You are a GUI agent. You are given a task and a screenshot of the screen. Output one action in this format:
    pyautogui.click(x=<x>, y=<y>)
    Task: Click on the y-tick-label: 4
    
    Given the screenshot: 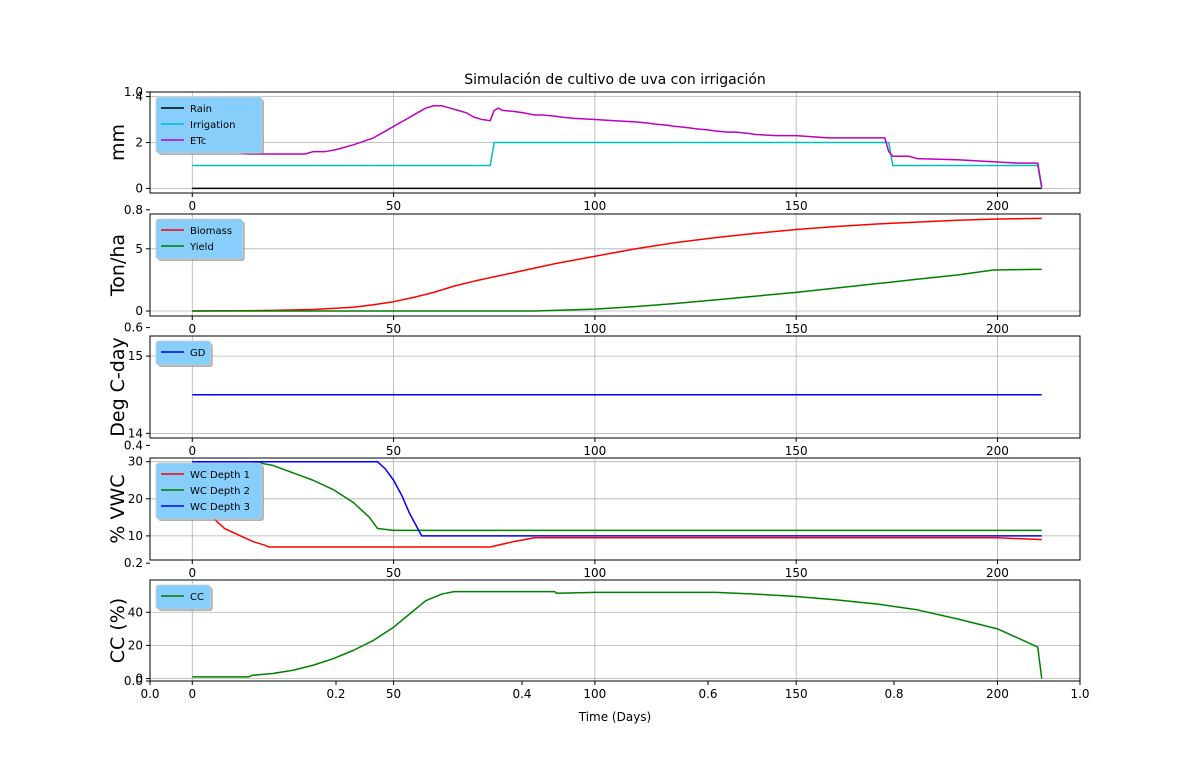 What is the action you would take?
    pyautogui.click(x=139, y=97)
    